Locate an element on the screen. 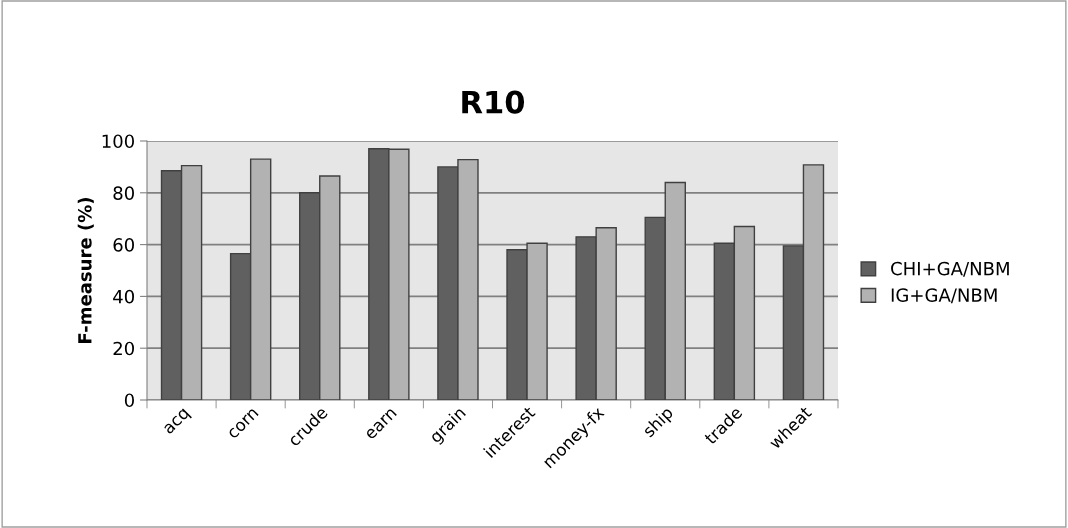 This screenshot has width=1068, height=528. x-tick-label: acq is located at coordinates (177, 422).